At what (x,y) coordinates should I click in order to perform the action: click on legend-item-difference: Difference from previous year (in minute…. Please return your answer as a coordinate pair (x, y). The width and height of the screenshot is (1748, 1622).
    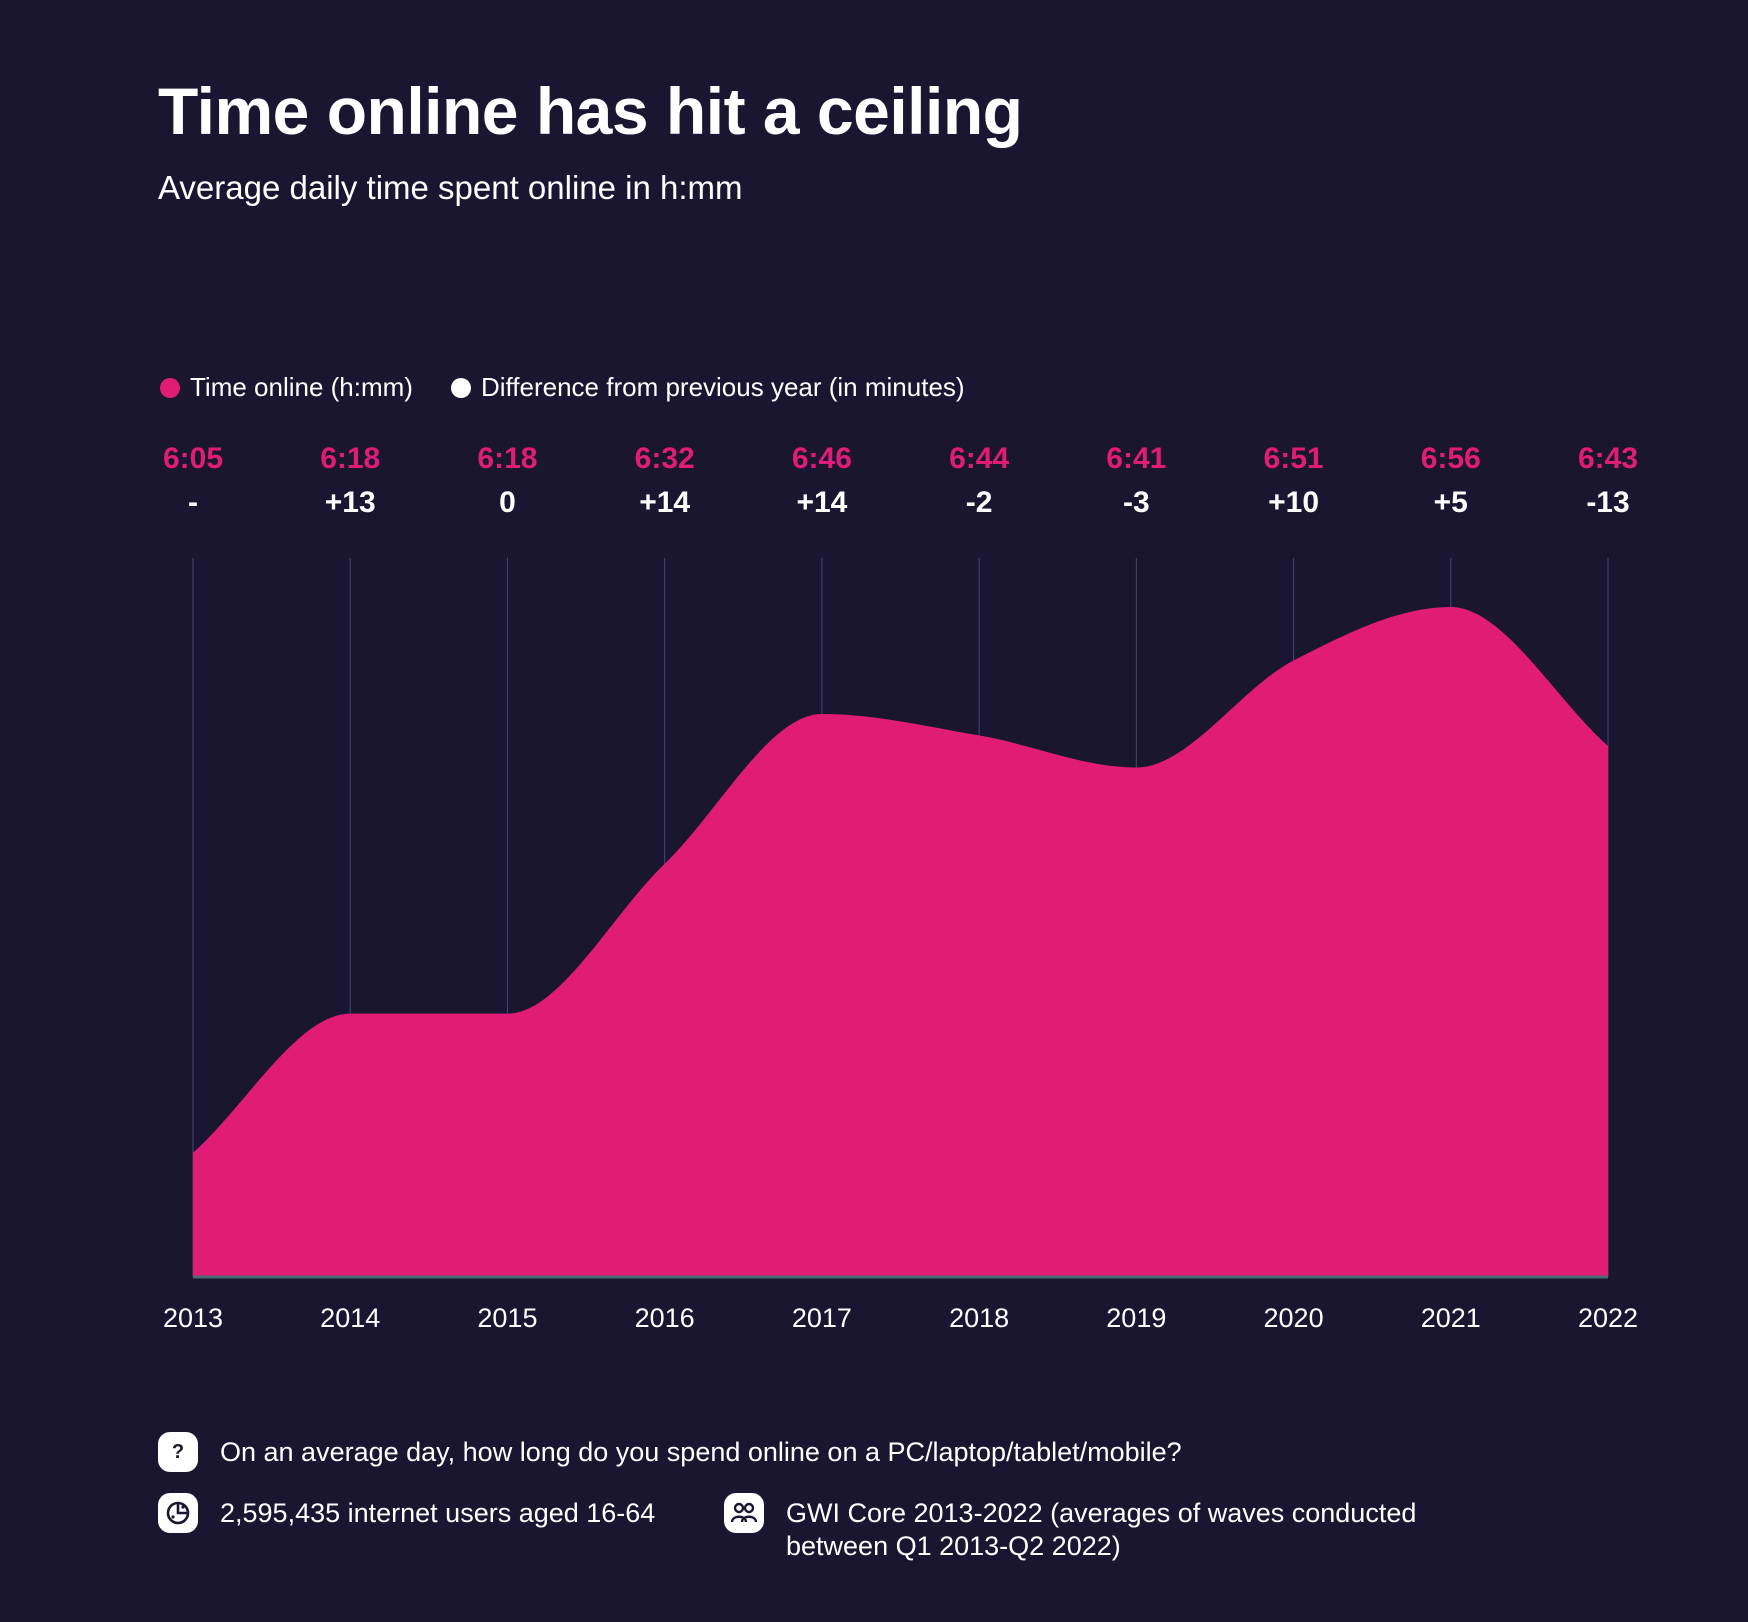
    Looking at the image, I should click on (707, 387).